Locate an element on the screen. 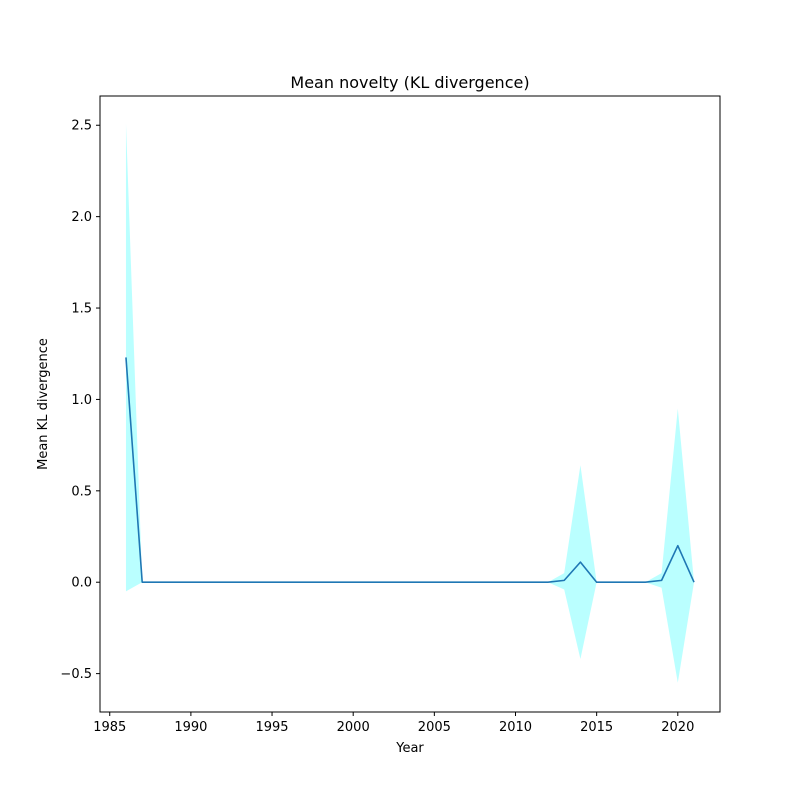 The height and width of the screenshot is (800, 800). y-tick-label: 2.5 is located at coordinates (81, 126).